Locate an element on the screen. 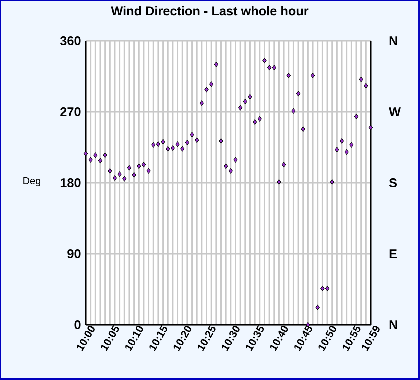 Image resolution: width=420 pixels, height=380 pixels. y-tick-label: 270 is located at coordinates (70, 112).